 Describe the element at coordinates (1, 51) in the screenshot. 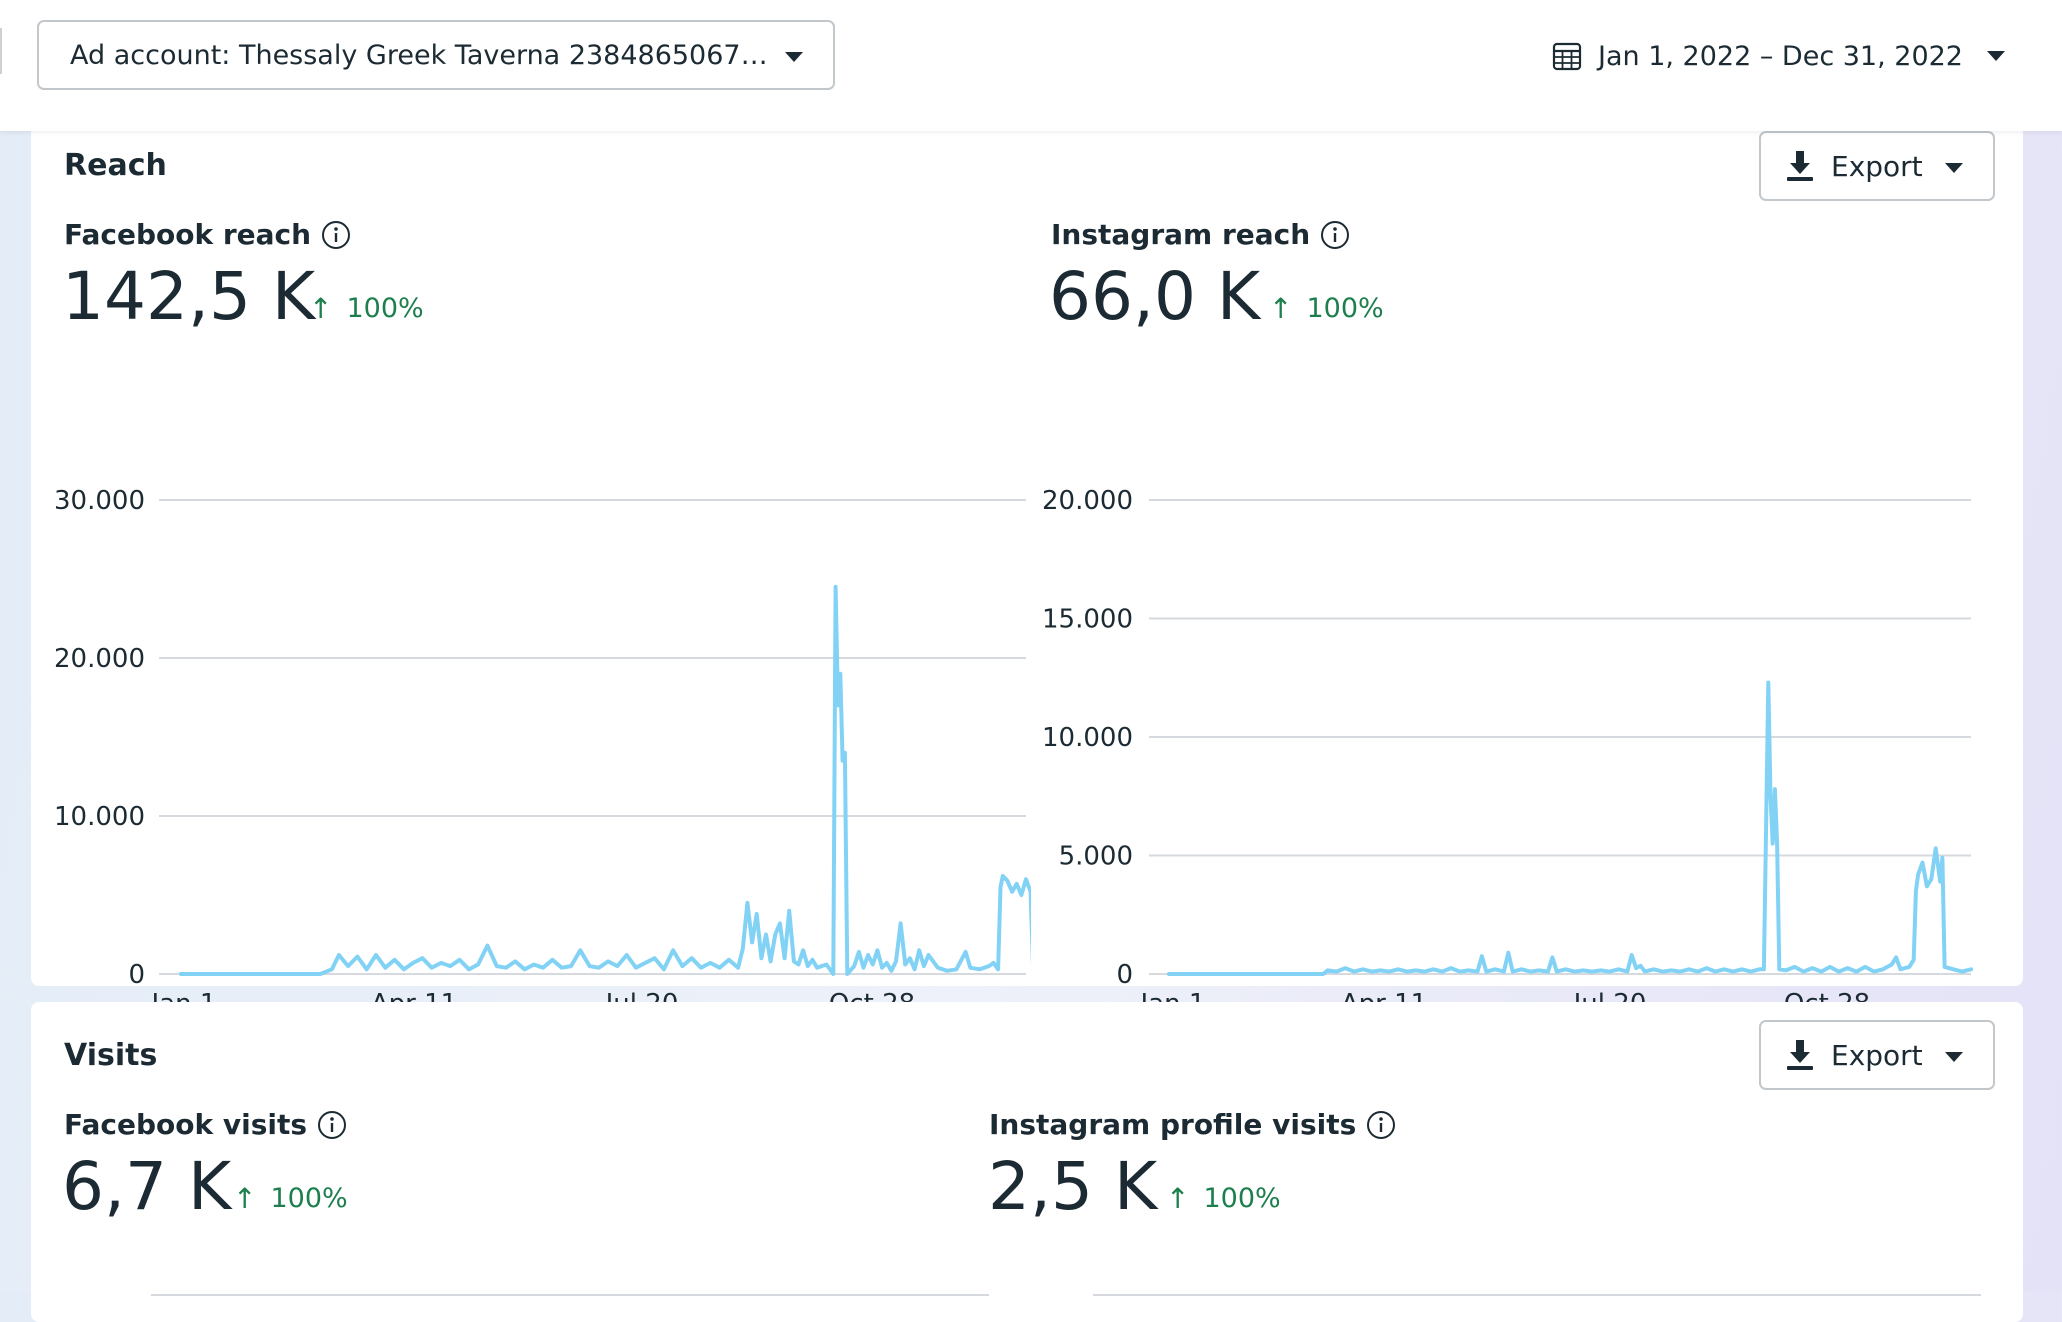

I see `divider` at that location.